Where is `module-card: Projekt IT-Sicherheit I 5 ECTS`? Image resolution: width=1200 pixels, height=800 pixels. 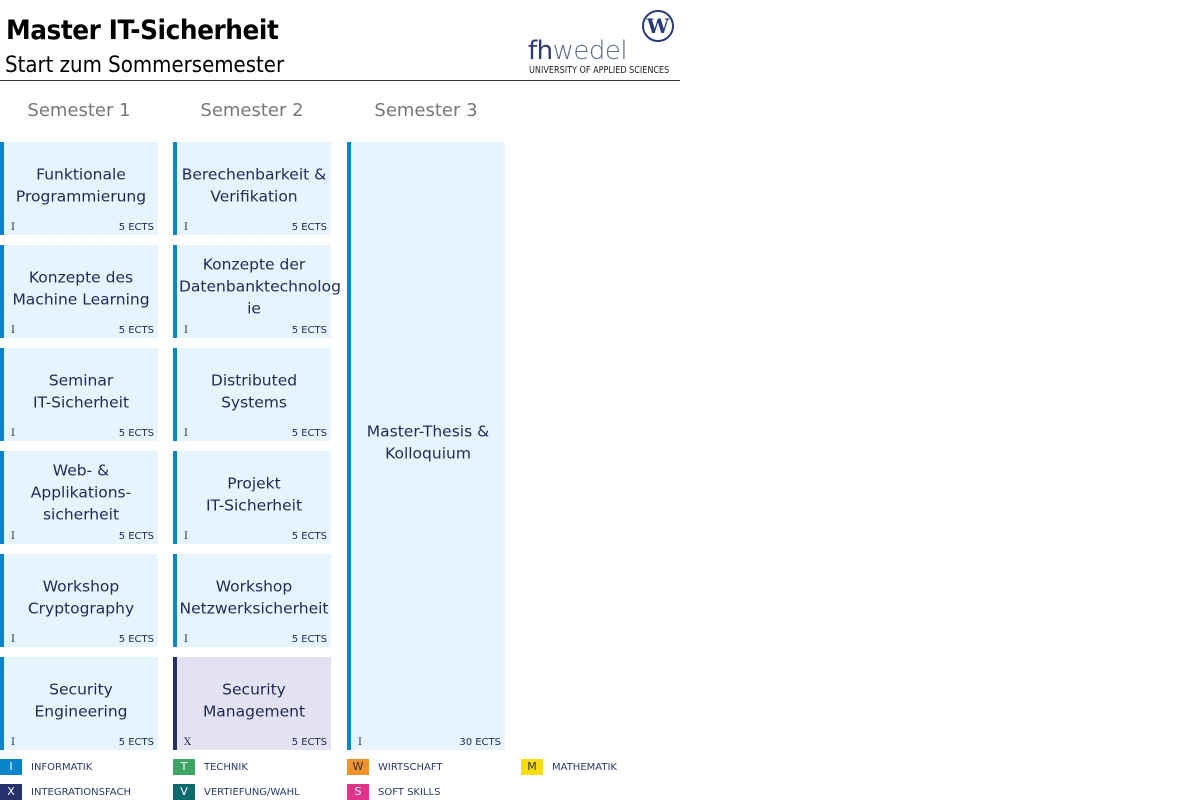 module-card: Projekt IT-Sicherheit I 5 ECTS is located at coordinates (252, 497).